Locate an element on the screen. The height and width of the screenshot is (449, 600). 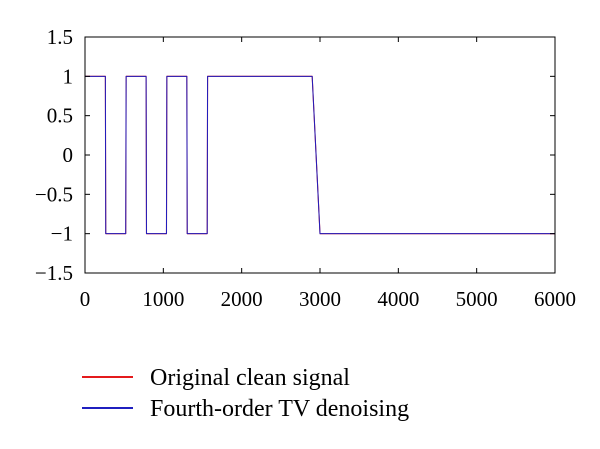
y-tick-label: 0.5 is located at coordinates (60, 116).